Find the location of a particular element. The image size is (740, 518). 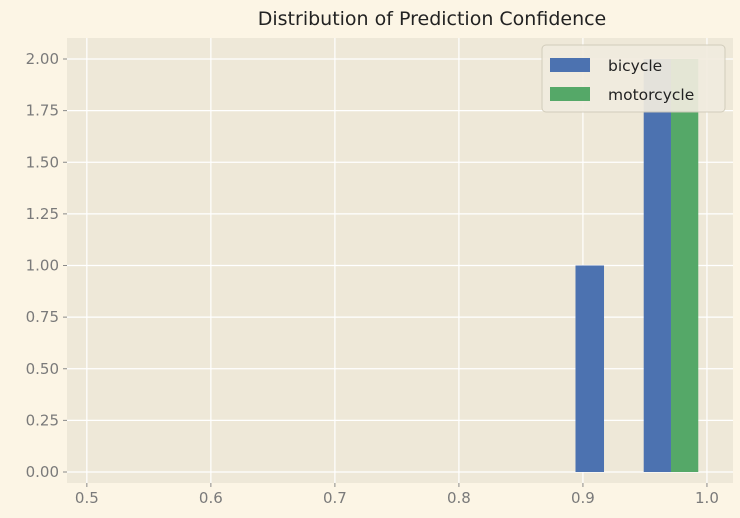

y-tick-label: 0.25 is located at coordinates (42, 420).